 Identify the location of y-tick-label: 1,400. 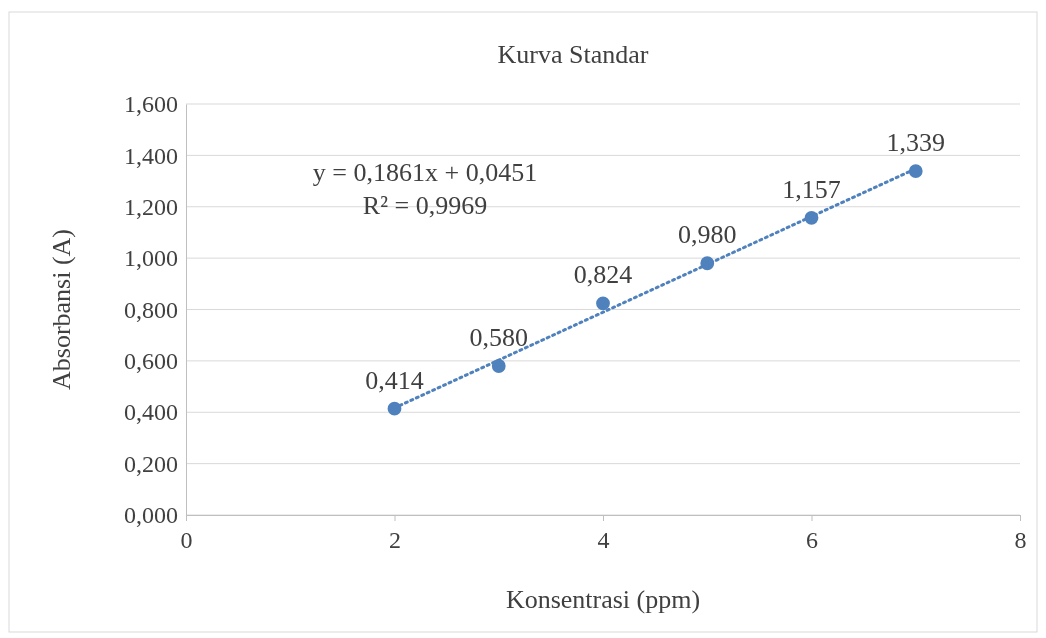
(151, 155).